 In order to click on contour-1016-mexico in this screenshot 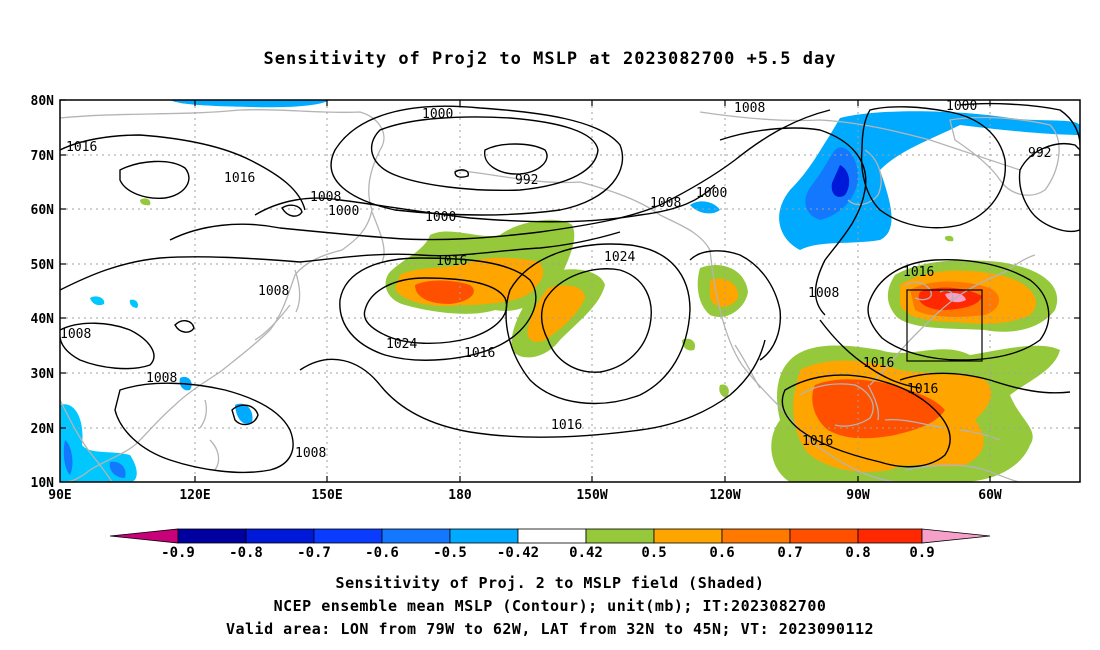, I will do `click(870, 354)`.